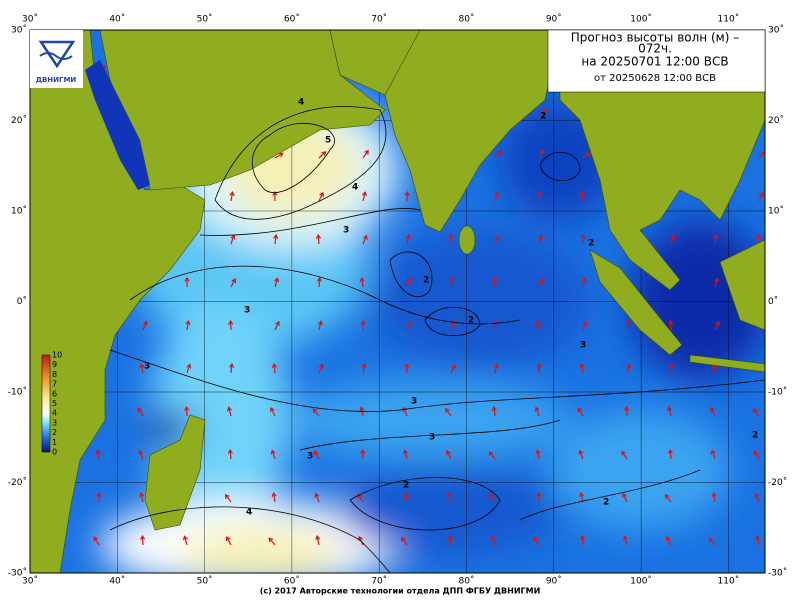  I want to click on red-sea, so click(117, 125).